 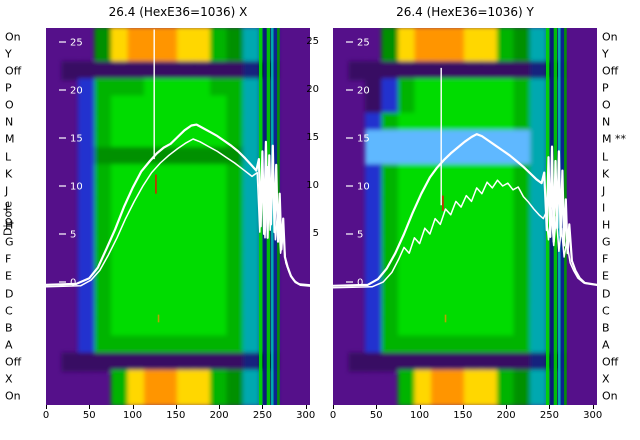 What do you see at coordinates (604, 208) in the screenshot?
I see `row-label-right: I` at bounding box center [604, 208].